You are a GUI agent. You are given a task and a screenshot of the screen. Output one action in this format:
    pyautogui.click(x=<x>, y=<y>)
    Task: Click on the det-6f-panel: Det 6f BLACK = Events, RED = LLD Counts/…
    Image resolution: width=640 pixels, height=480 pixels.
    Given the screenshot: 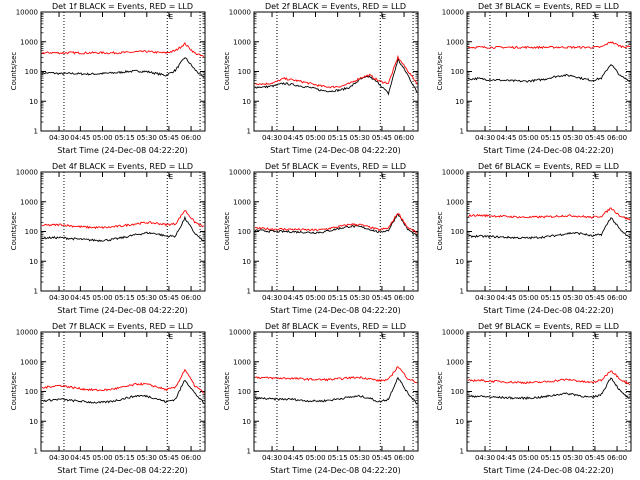 What is the action you would take?
    pyautogui.click(x=532, y=240)
    